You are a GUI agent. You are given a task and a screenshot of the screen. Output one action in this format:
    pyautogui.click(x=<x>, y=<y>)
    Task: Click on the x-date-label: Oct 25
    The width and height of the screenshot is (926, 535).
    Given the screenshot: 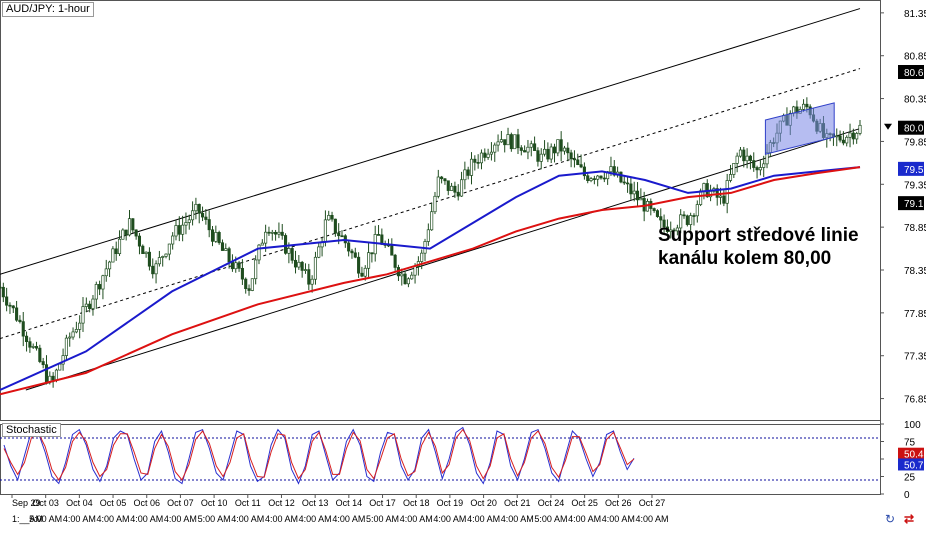 What is the action you would take?
    pyautogui.click(x=584, y=503)
    